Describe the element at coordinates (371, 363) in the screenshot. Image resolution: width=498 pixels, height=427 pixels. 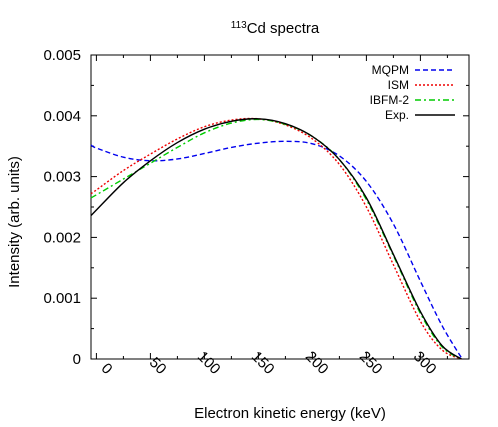
I see `x-tick-label: 250` at that location.